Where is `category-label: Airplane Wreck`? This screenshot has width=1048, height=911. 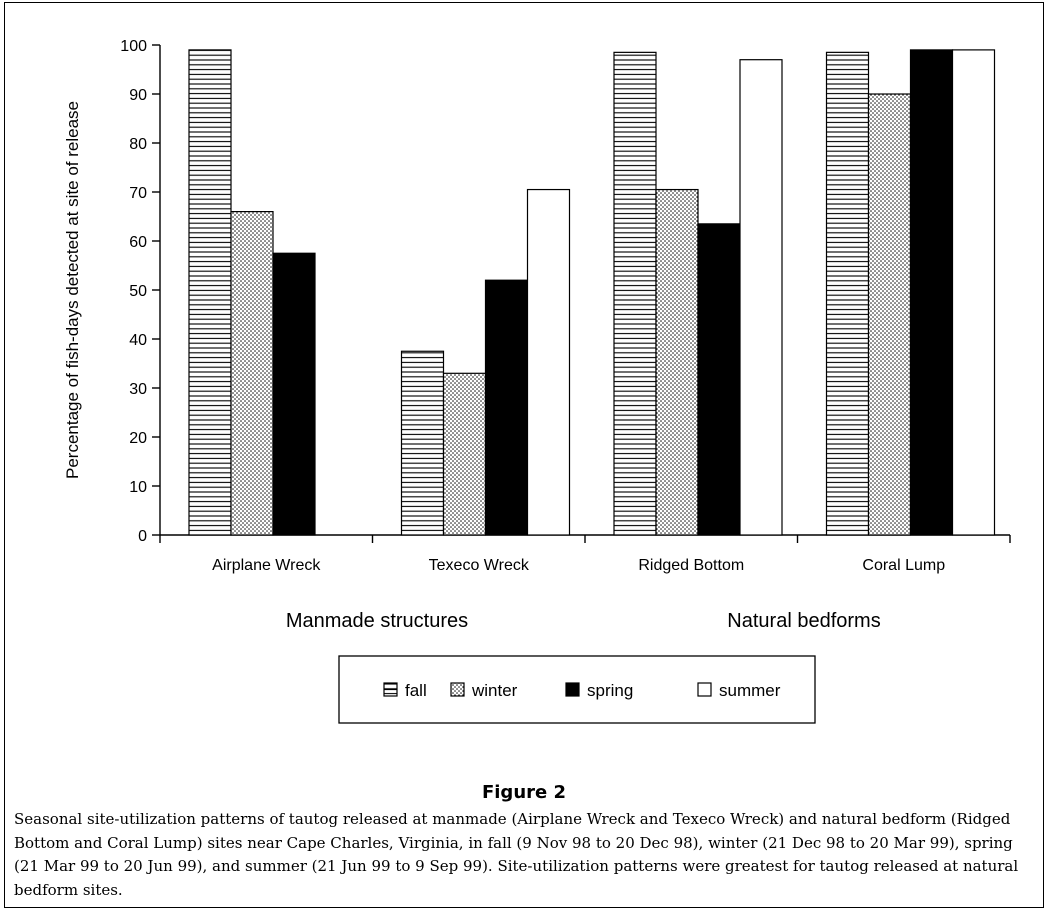
category-label: Airplane Wreck is located at coordinates (266, 565).